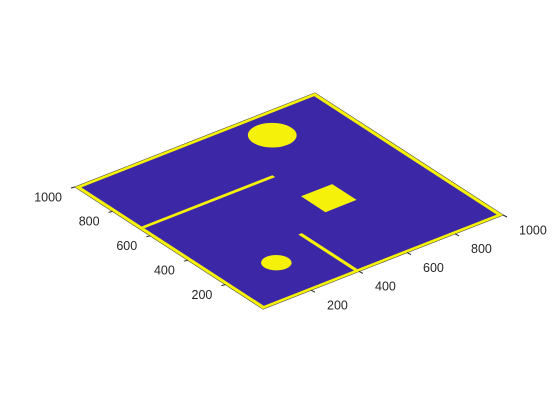 This screenshot has width=560, height=420. Describe the element at coordinates (272, 135) in the screenshot. I see `obstacle-circle-large` at that location.